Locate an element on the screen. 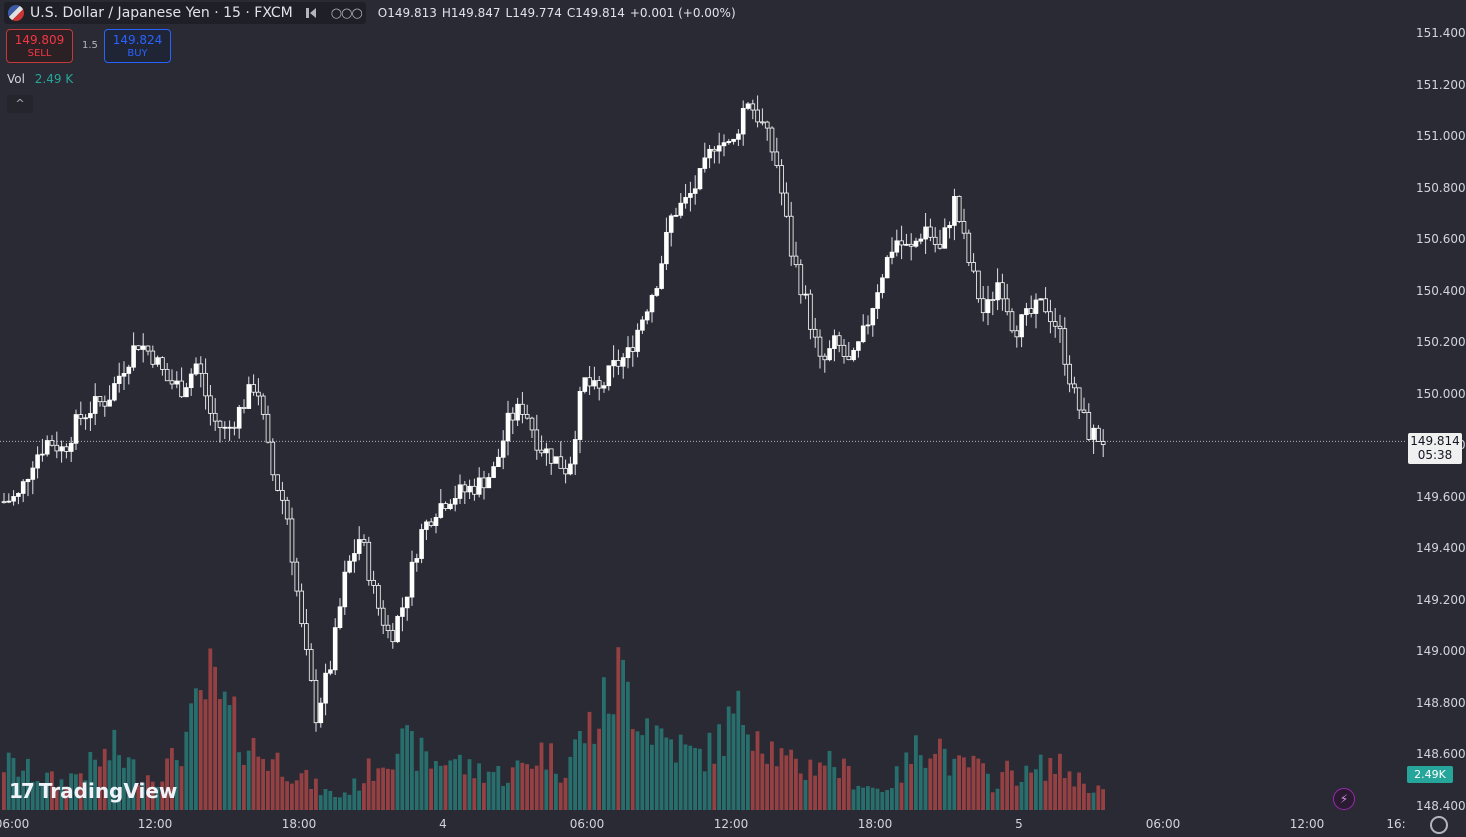 Image resolution: width=1466 pixels, height=837 pixels. sell-label: SELL is located at coordinates (39, 53).